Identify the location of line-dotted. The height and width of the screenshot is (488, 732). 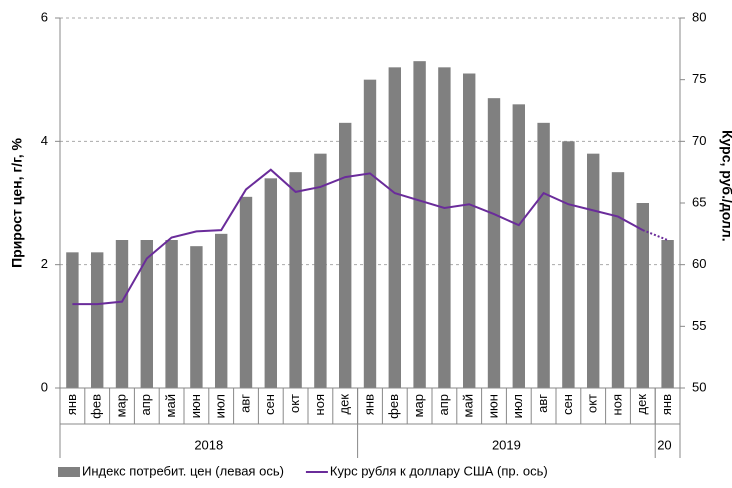
(655, 235).